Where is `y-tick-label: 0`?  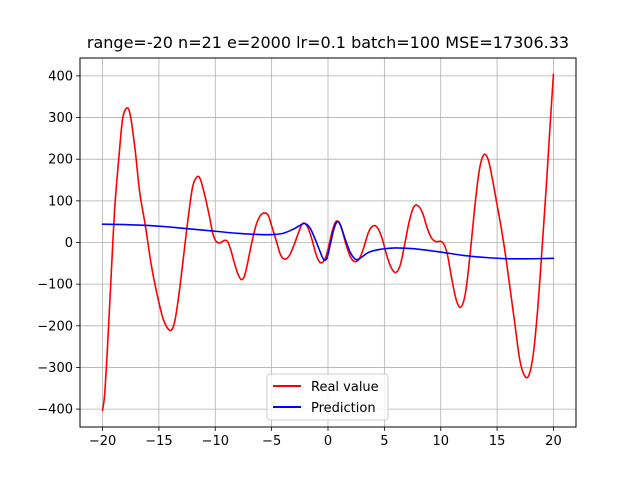
y-tick-label: 0 is located at coordinates (69, 243).